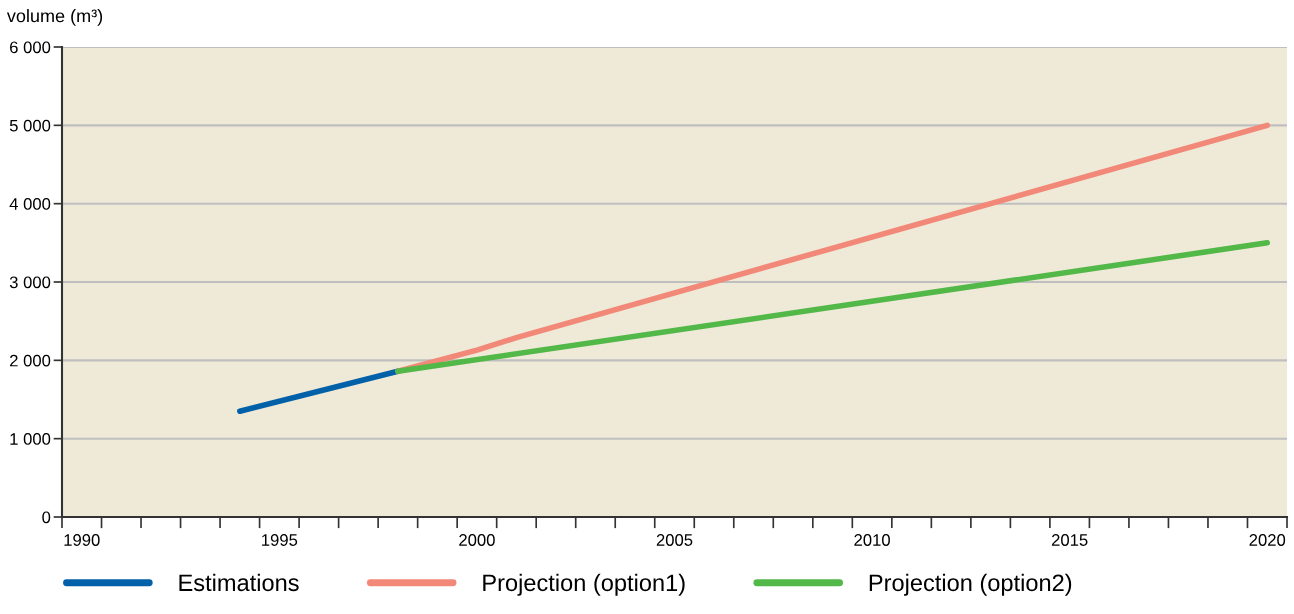 This screenshot has height=614, width=1294. Describe the element at coordinates (280, 540) in the screenshot. I see `x-tick-label: 1995` at that location.